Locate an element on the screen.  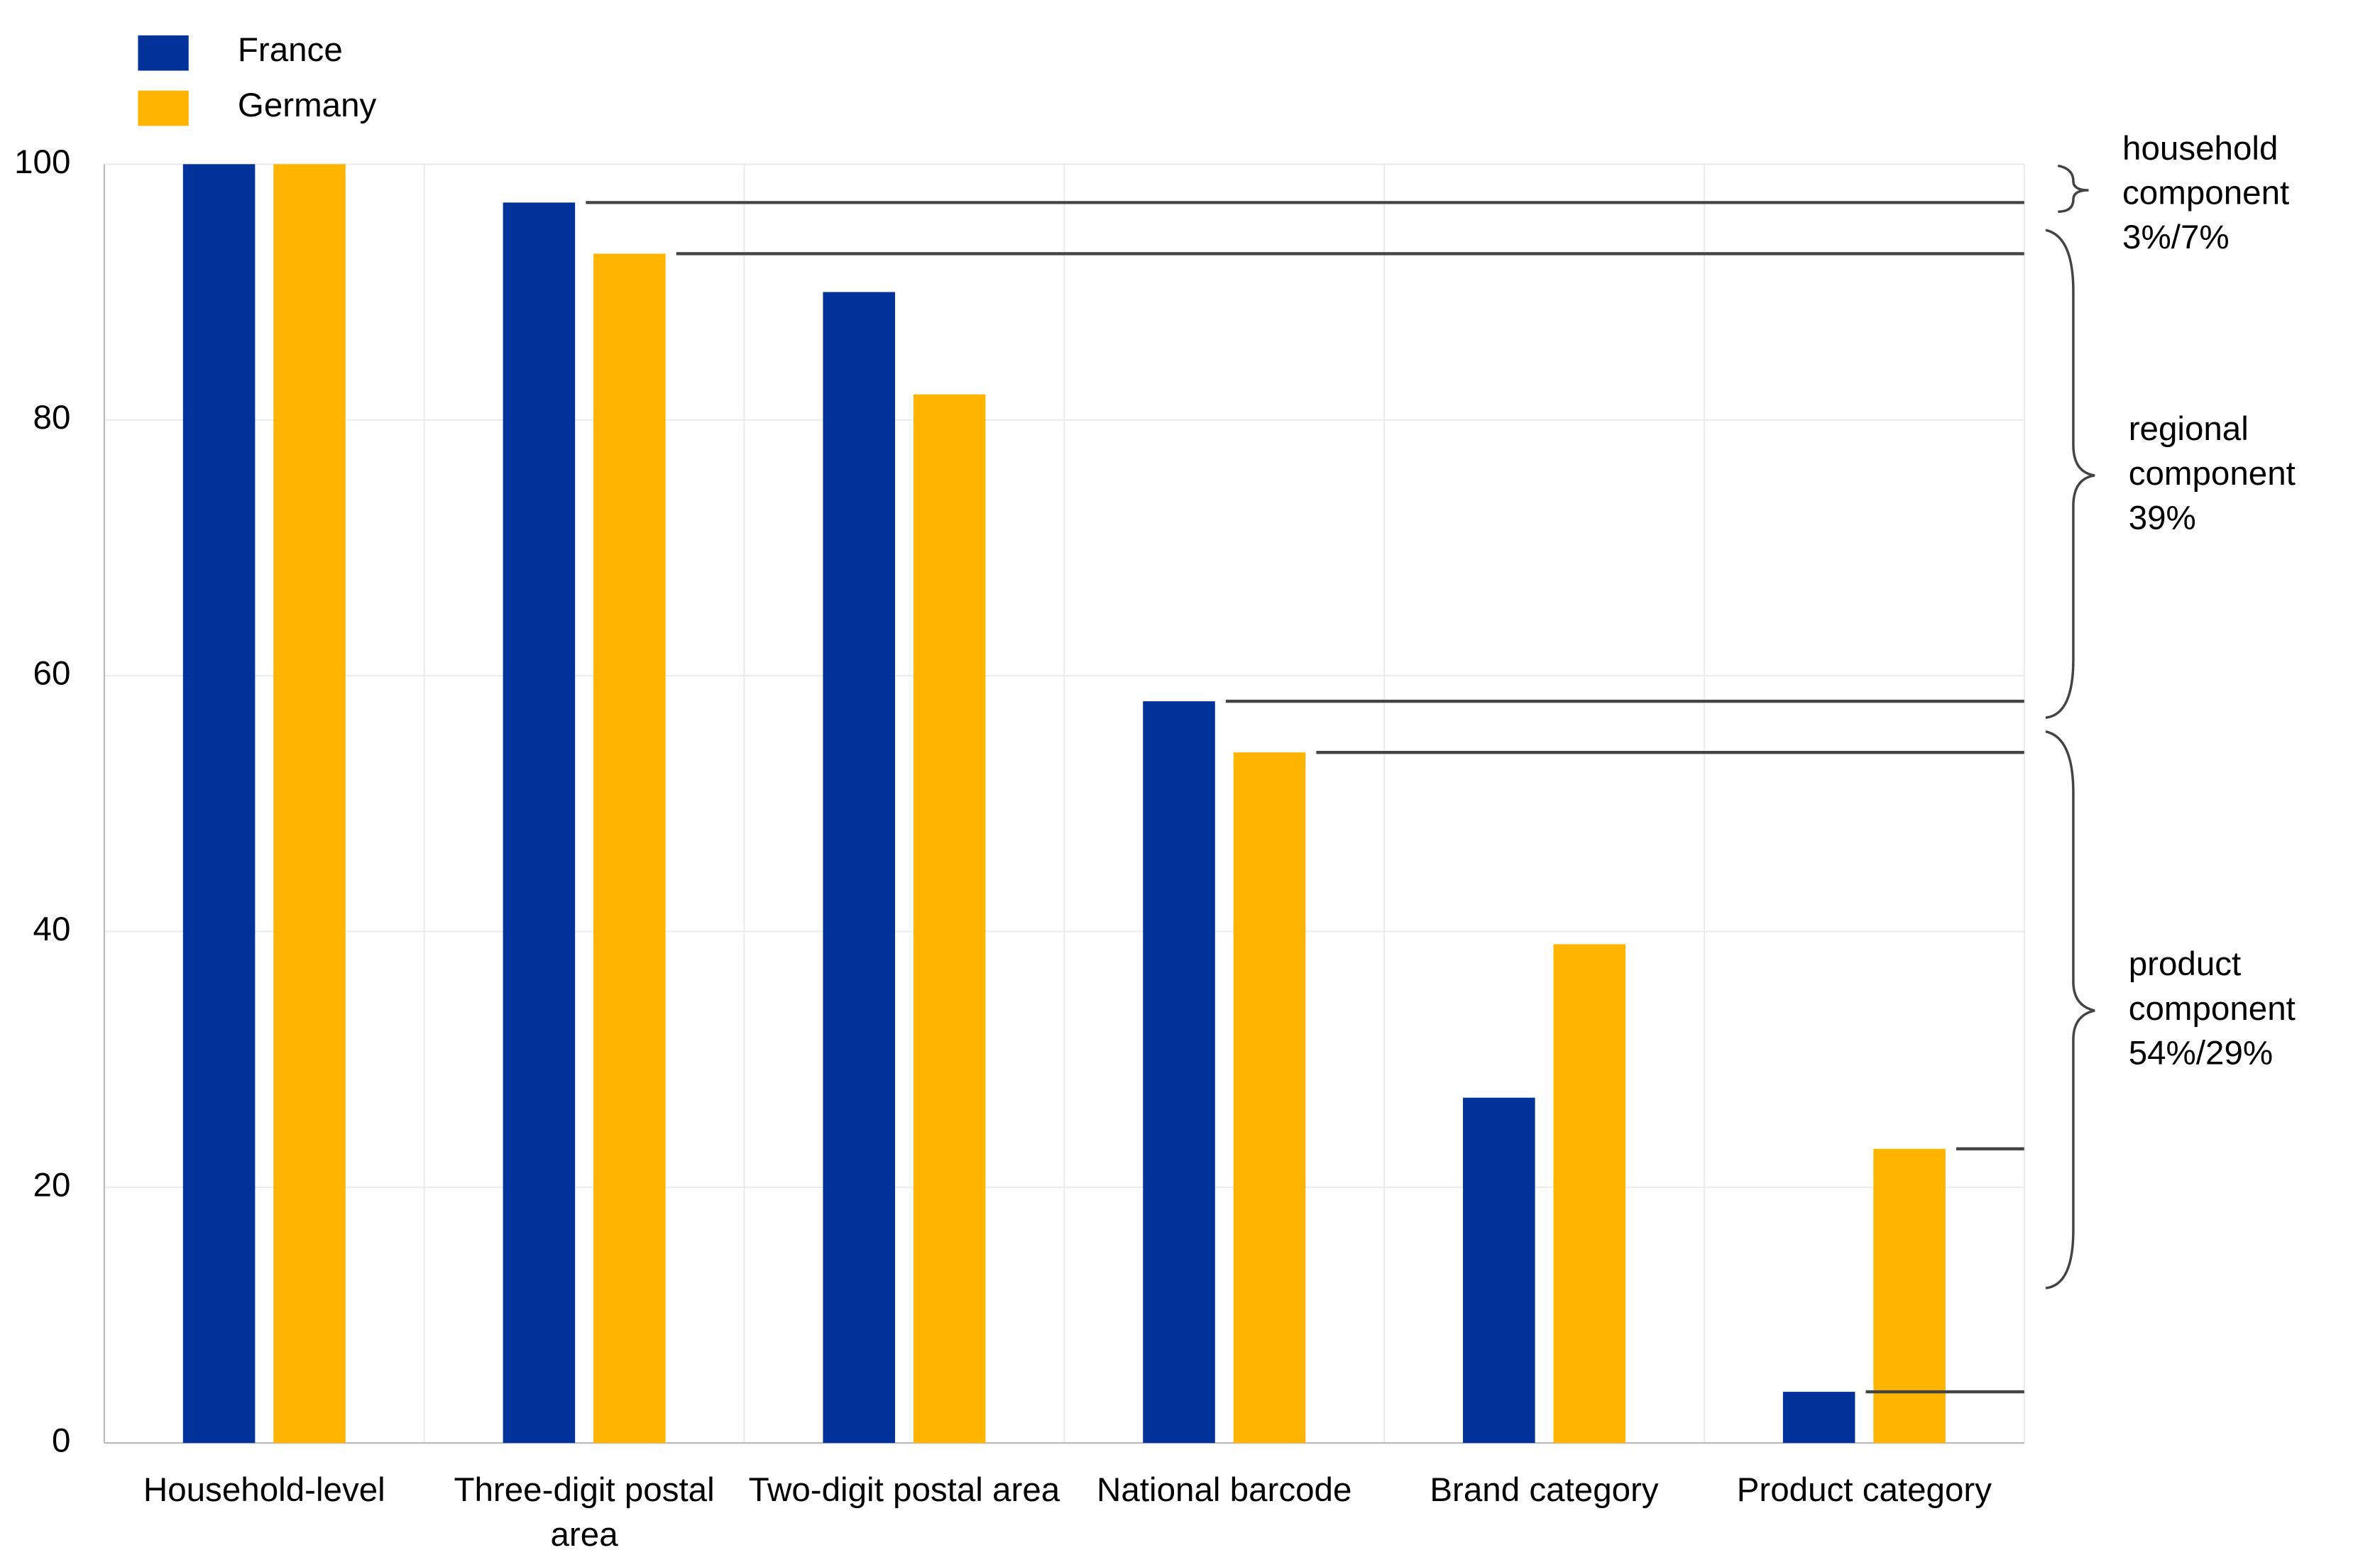
x-tick-label: Brand category is located at coordinates (1544, 1491).